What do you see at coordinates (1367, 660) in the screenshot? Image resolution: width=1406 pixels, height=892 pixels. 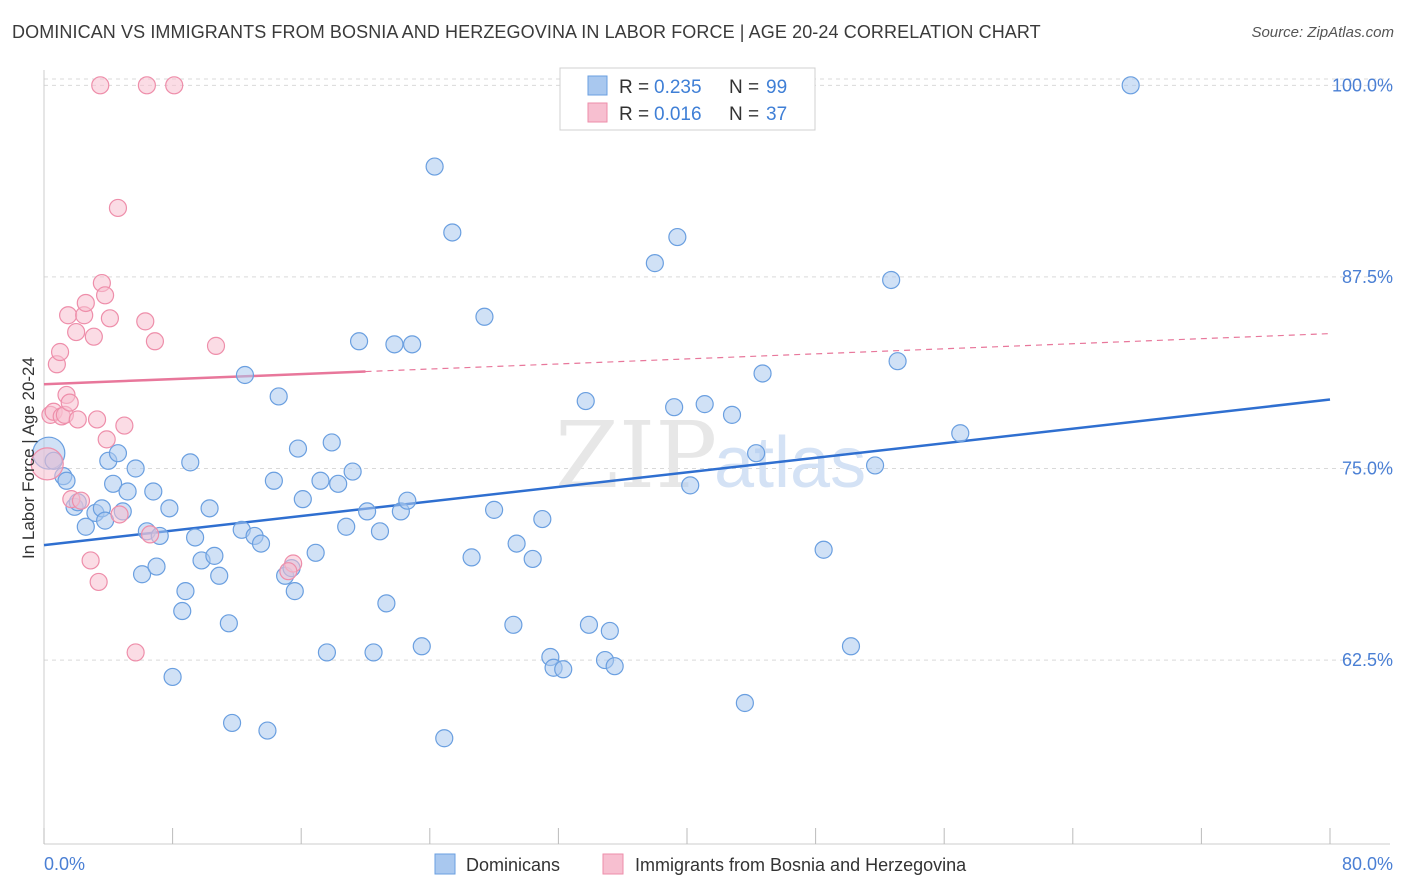 I see `y-tick-label: 62.5%` at bounding box center [1367, 660].